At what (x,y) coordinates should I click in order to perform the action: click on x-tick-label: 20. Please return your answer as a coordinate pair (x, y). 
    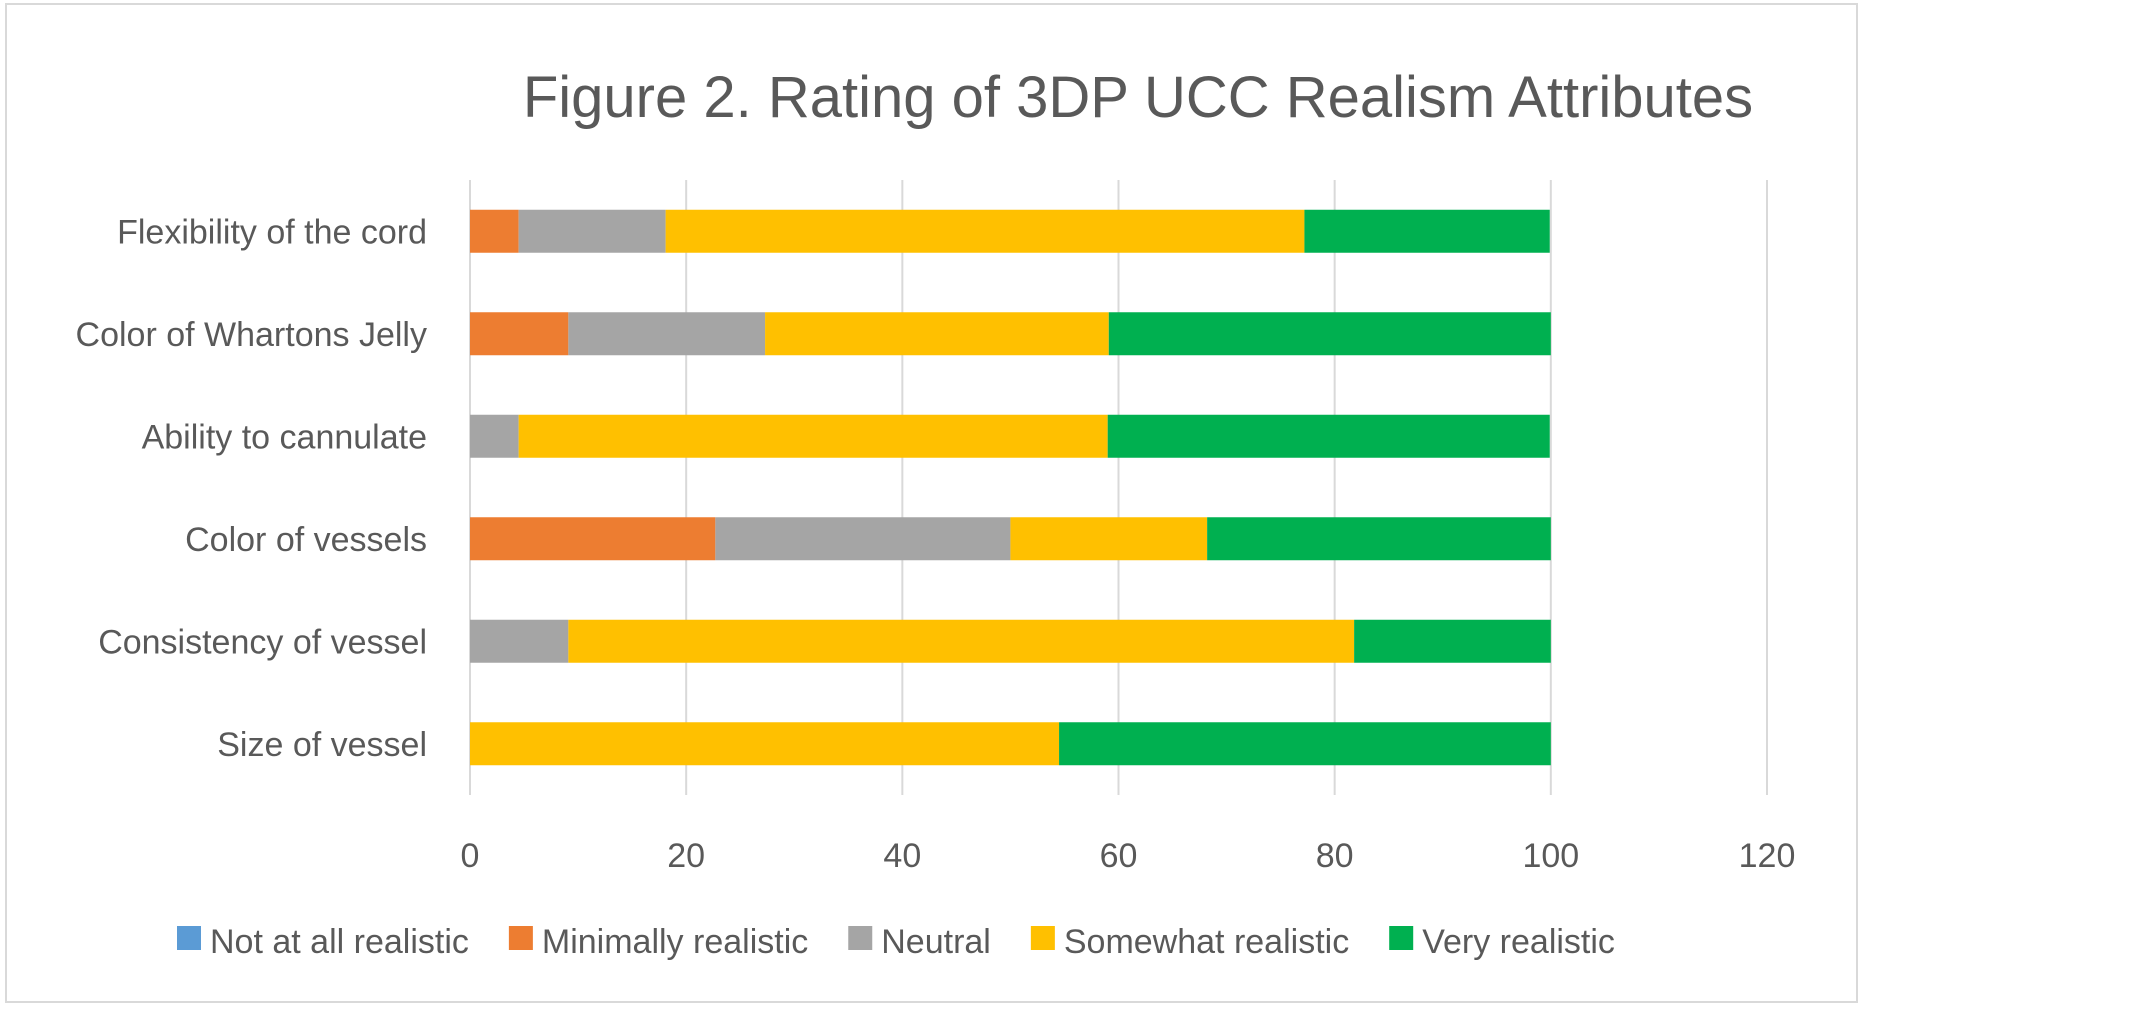
    Looking at the image, I should click on (686, 856).